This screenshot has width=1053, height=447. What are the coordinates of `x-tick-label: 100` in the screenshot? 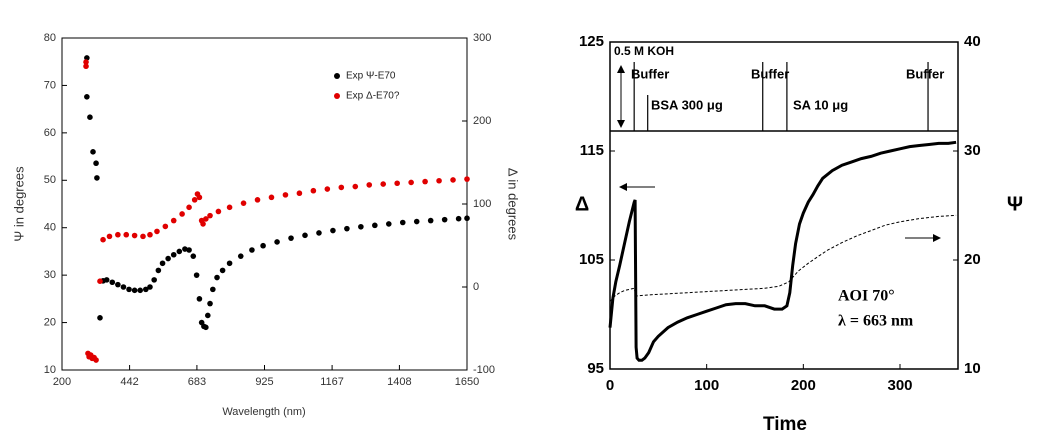 It's located at (706, 385).